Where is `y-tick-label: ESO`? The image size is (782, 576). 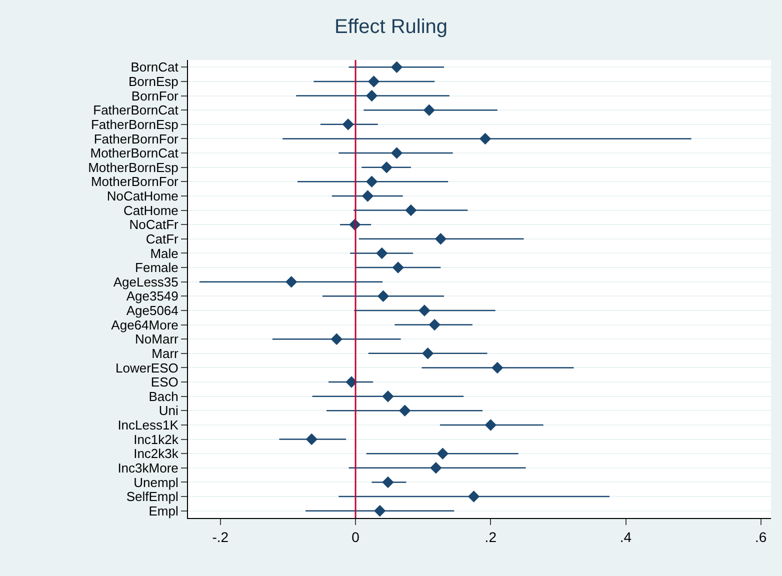 y-tick-label: ESO is located at coordinates (164, 382).